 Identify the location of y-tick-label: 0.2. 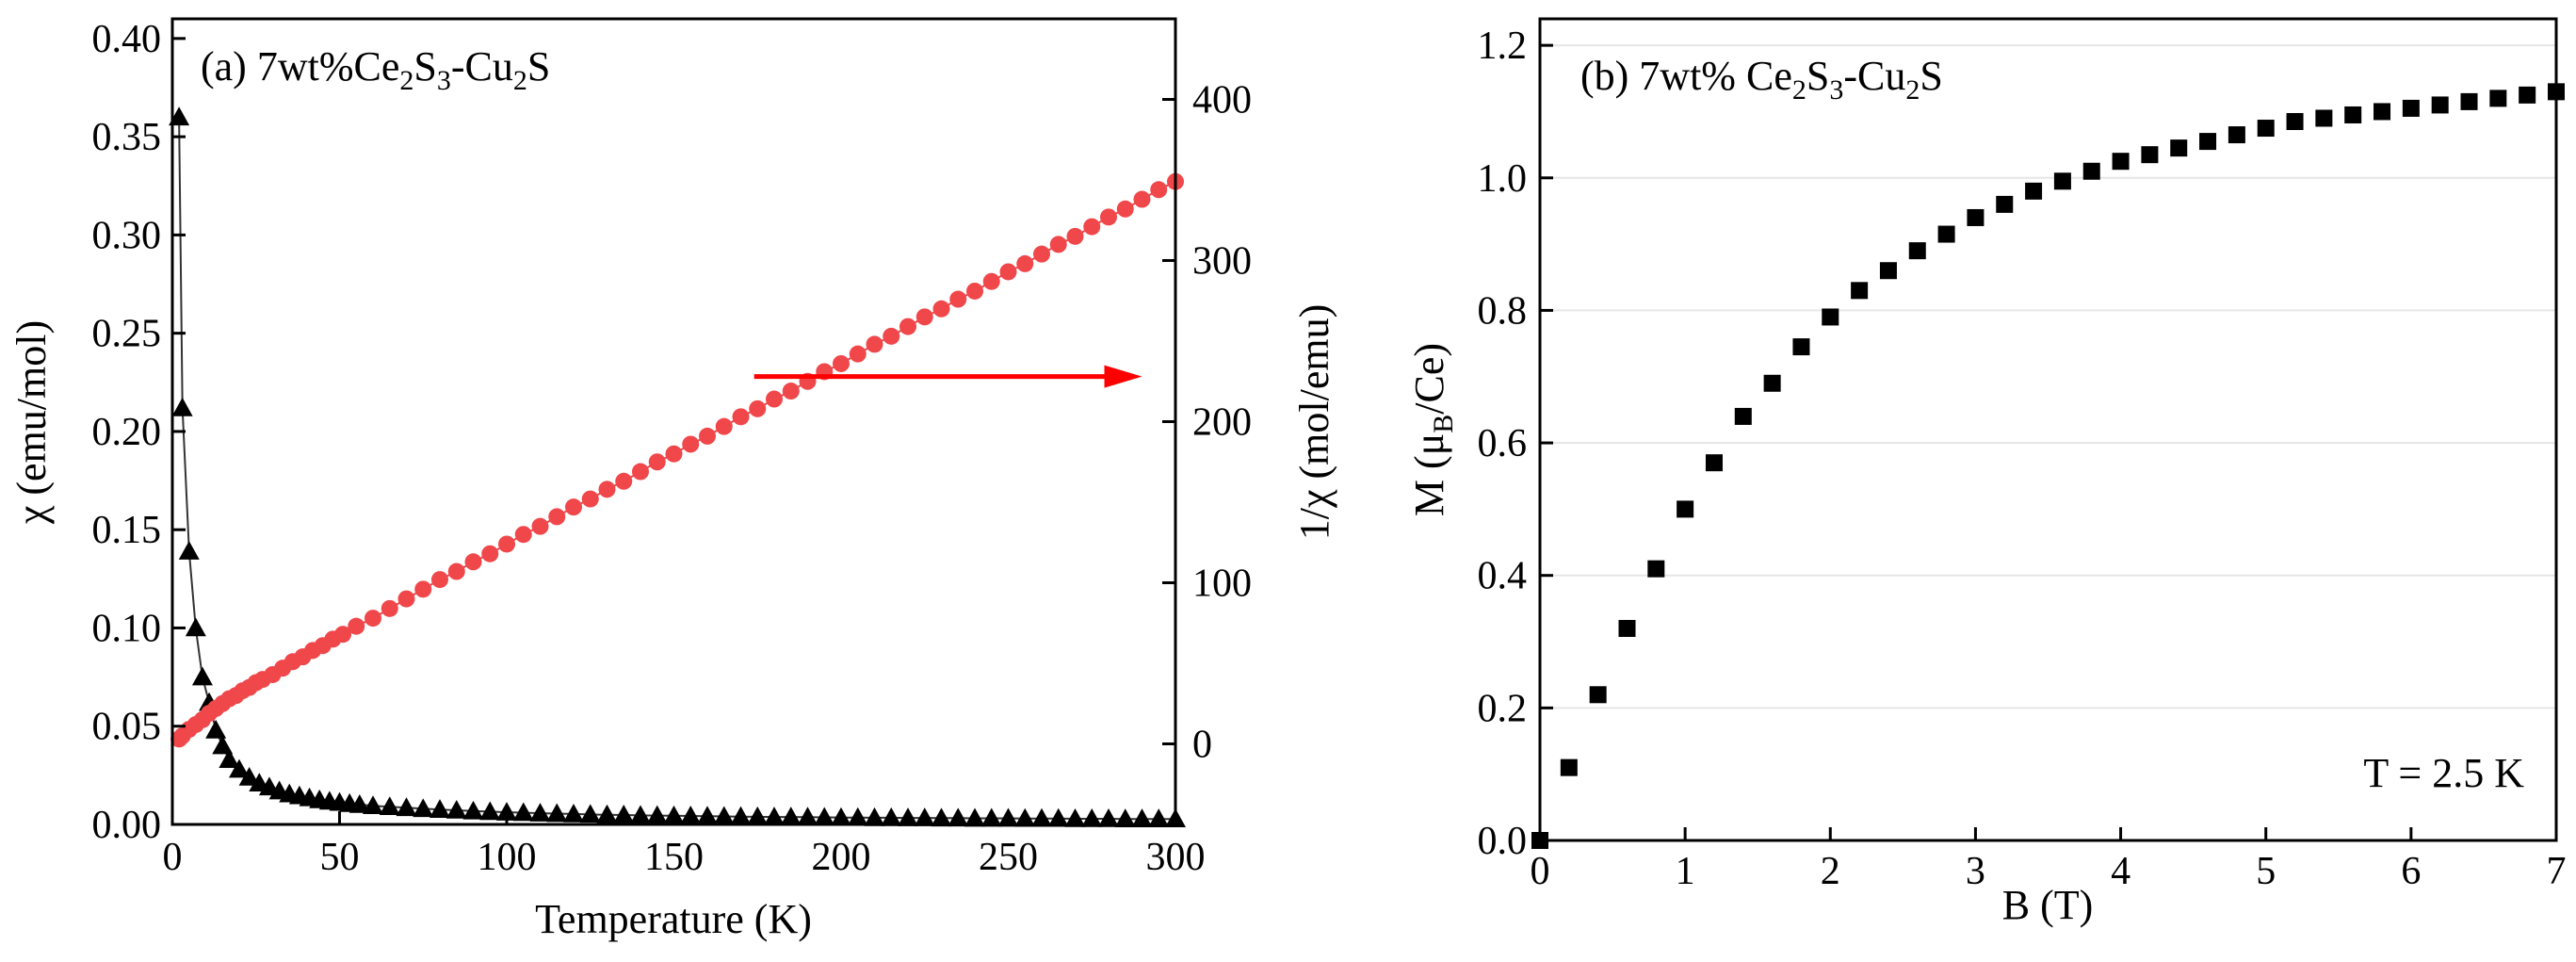
(1503, 708).